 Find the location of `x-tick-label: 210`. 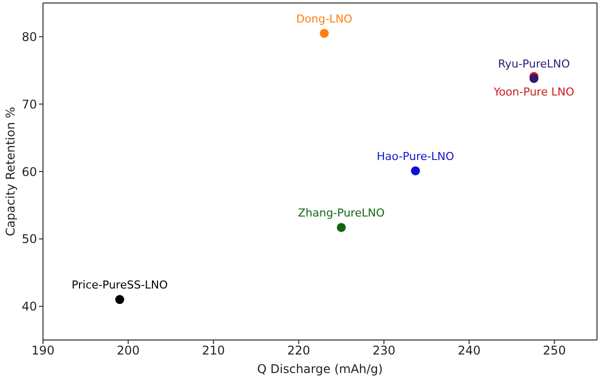

x-tick-label: 210 is located at coordinates (213, 351).